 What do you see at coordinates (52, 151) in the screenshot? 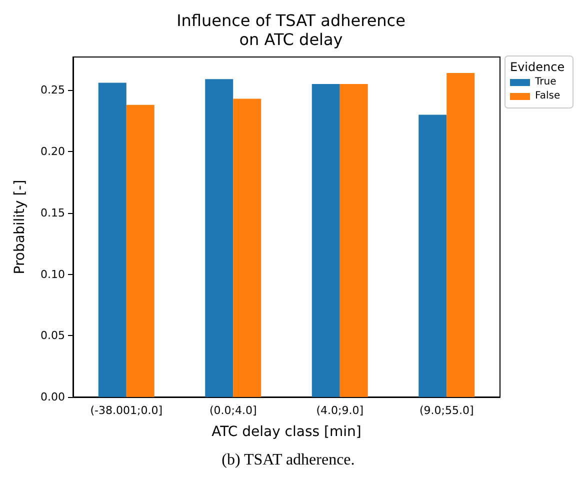
I see `y-tick-label: 0.20` at bounding box center [52, 151].